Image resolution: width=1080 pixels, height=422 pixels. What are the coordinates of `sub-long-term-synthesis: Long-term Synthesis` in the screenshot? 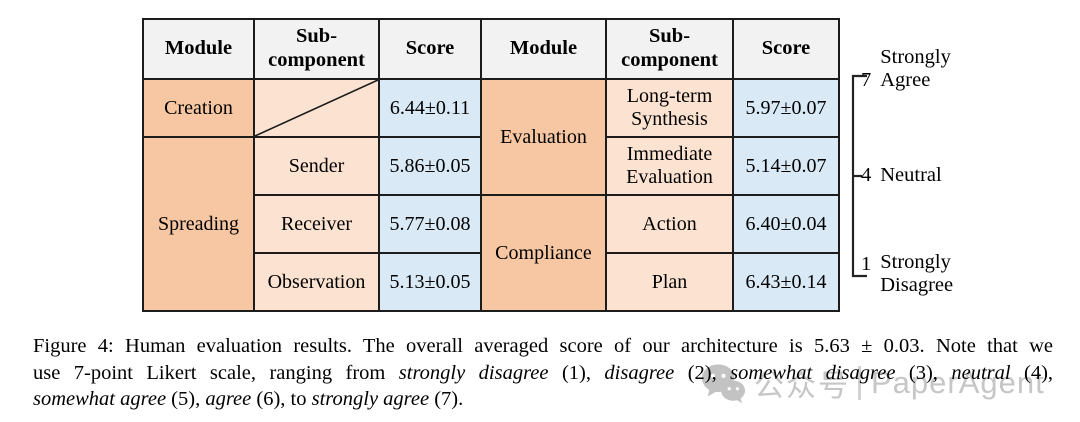 It's located at (669, 108).